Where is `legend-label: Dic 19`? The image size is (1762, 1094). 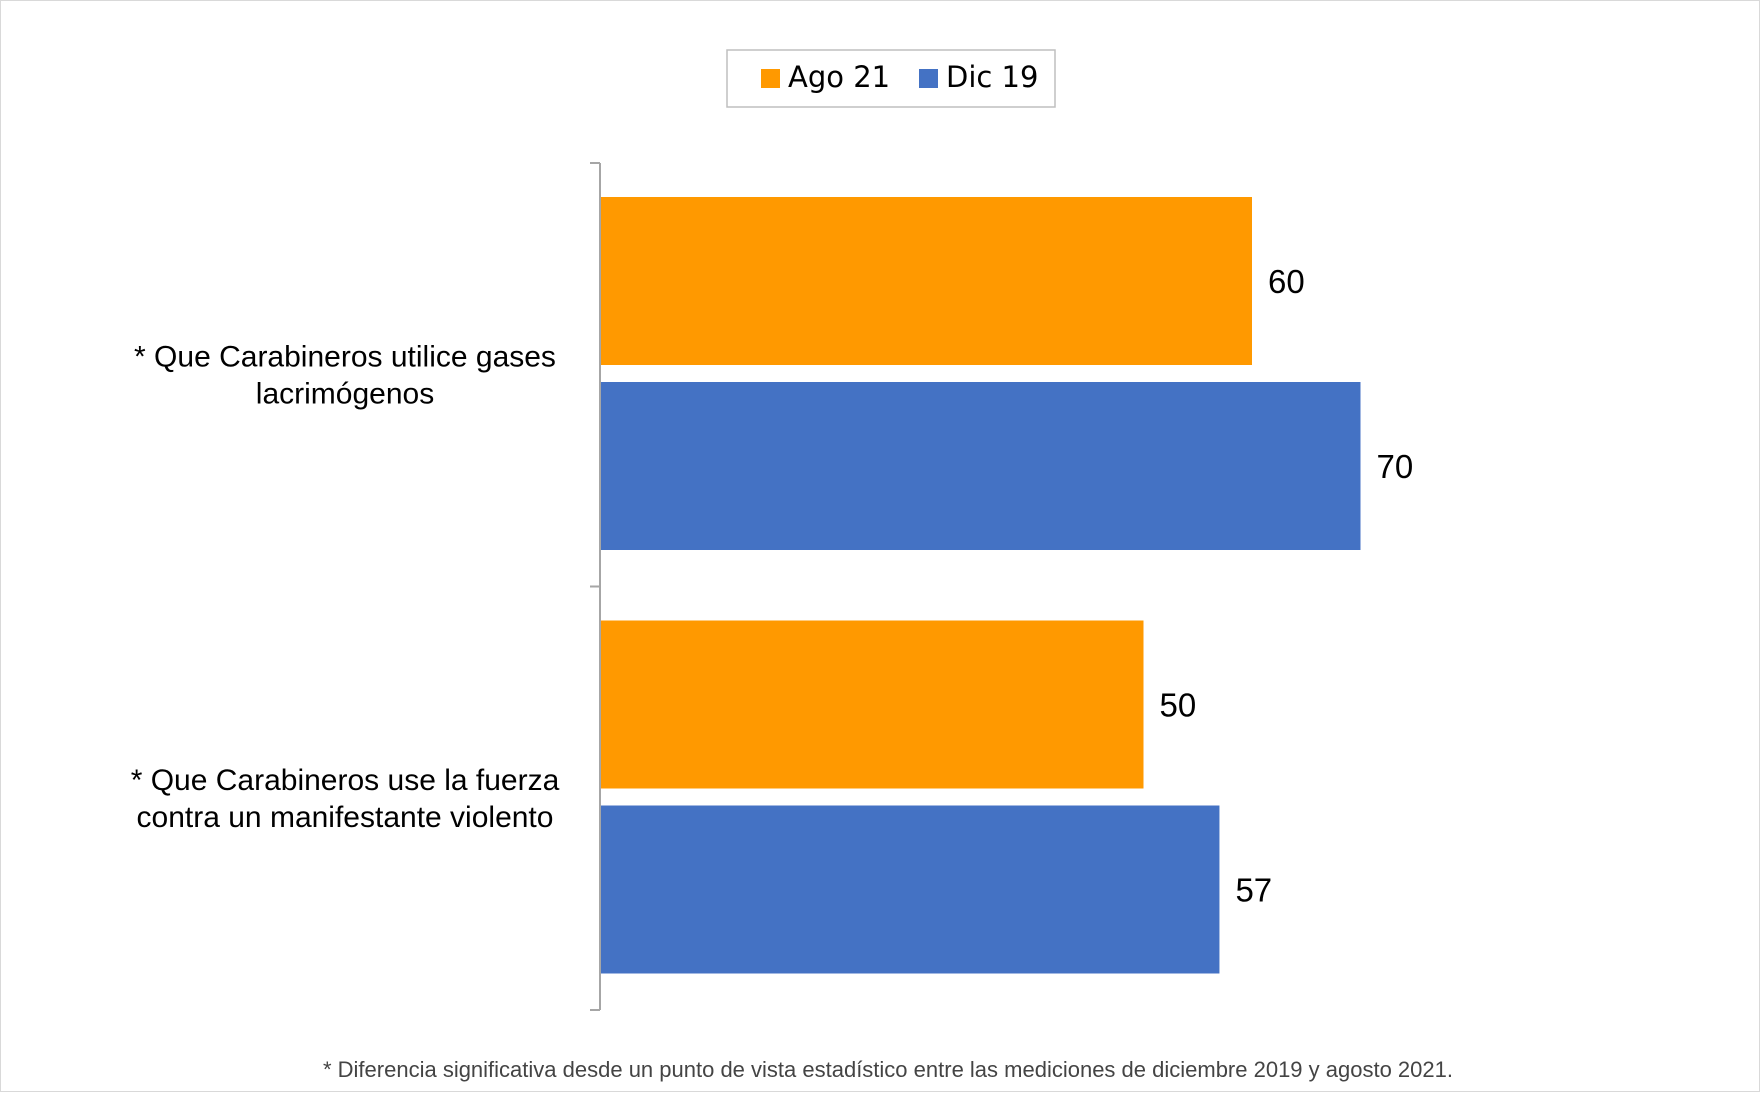
legend-label: Dic 19 is located at coordinates (992, 77).